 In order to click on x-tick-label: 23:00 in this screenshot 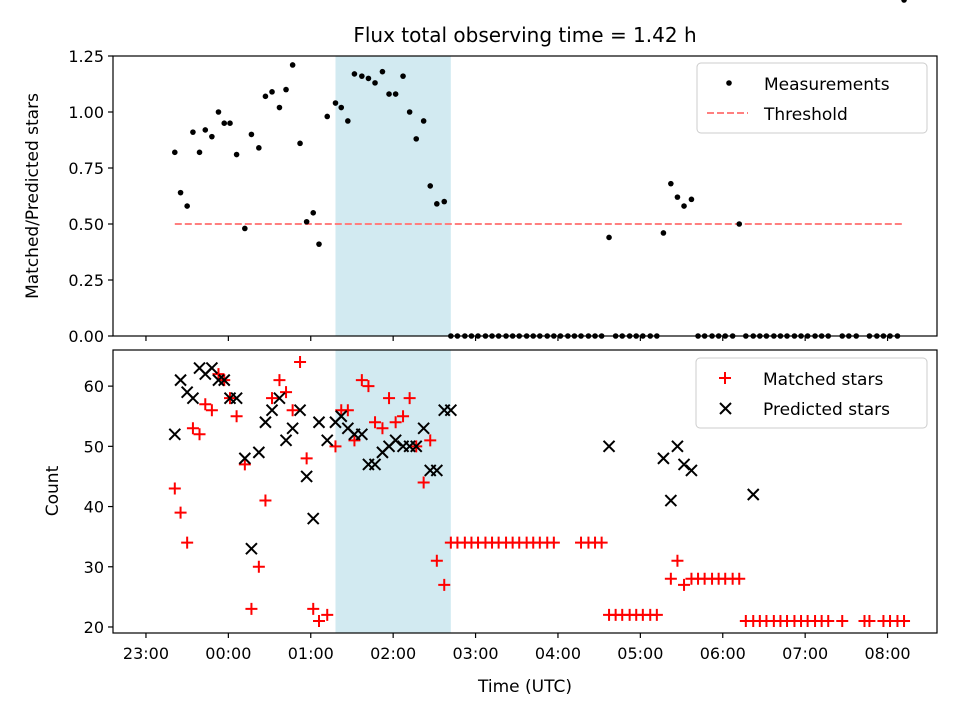, I will do `click(146, 653)`.